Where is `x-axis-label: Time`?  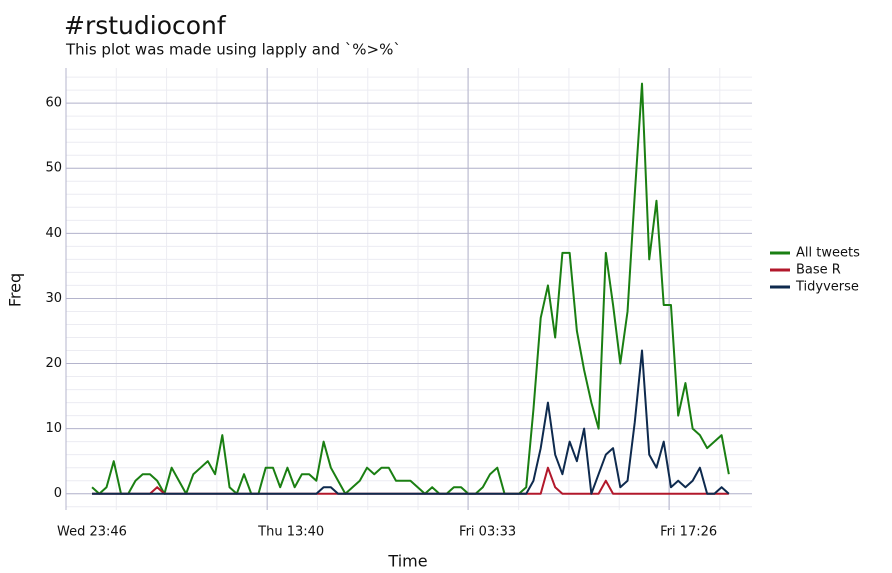
x-axis-label: Time is located at coordinates (407, 561).